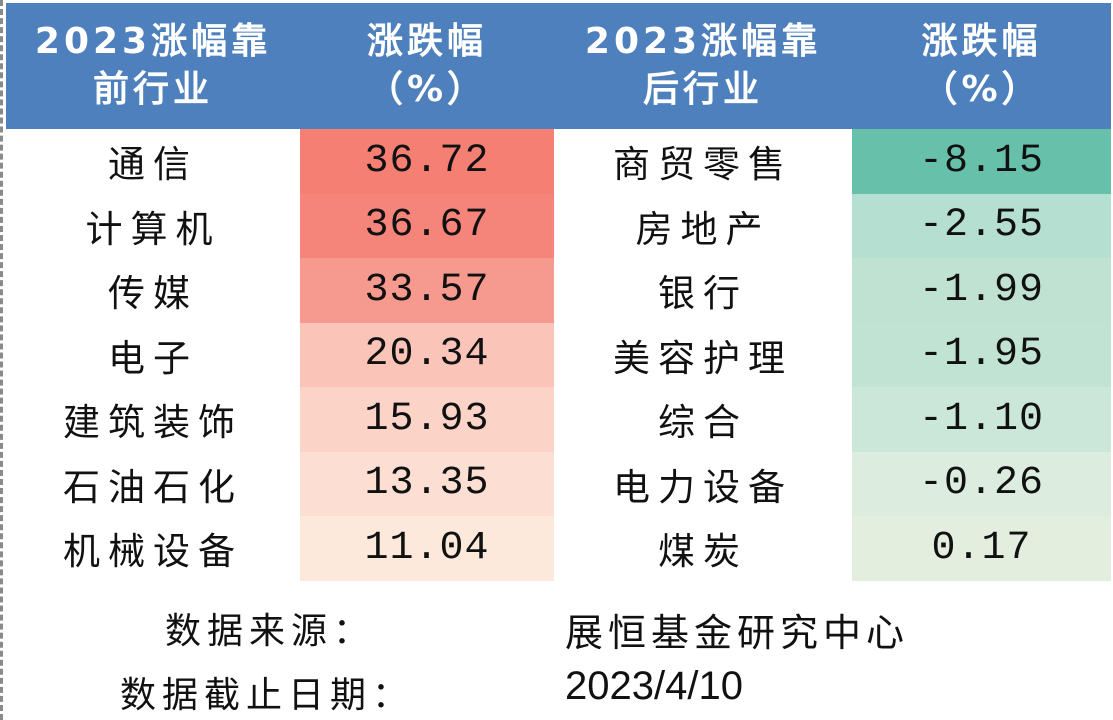 The width and height of the screenshot is (1113, 720). What do you see at coordinates (981, 548) in the screenshot?
I see `bottom-change-cell: 0.17` at bounding box center [981, 548].